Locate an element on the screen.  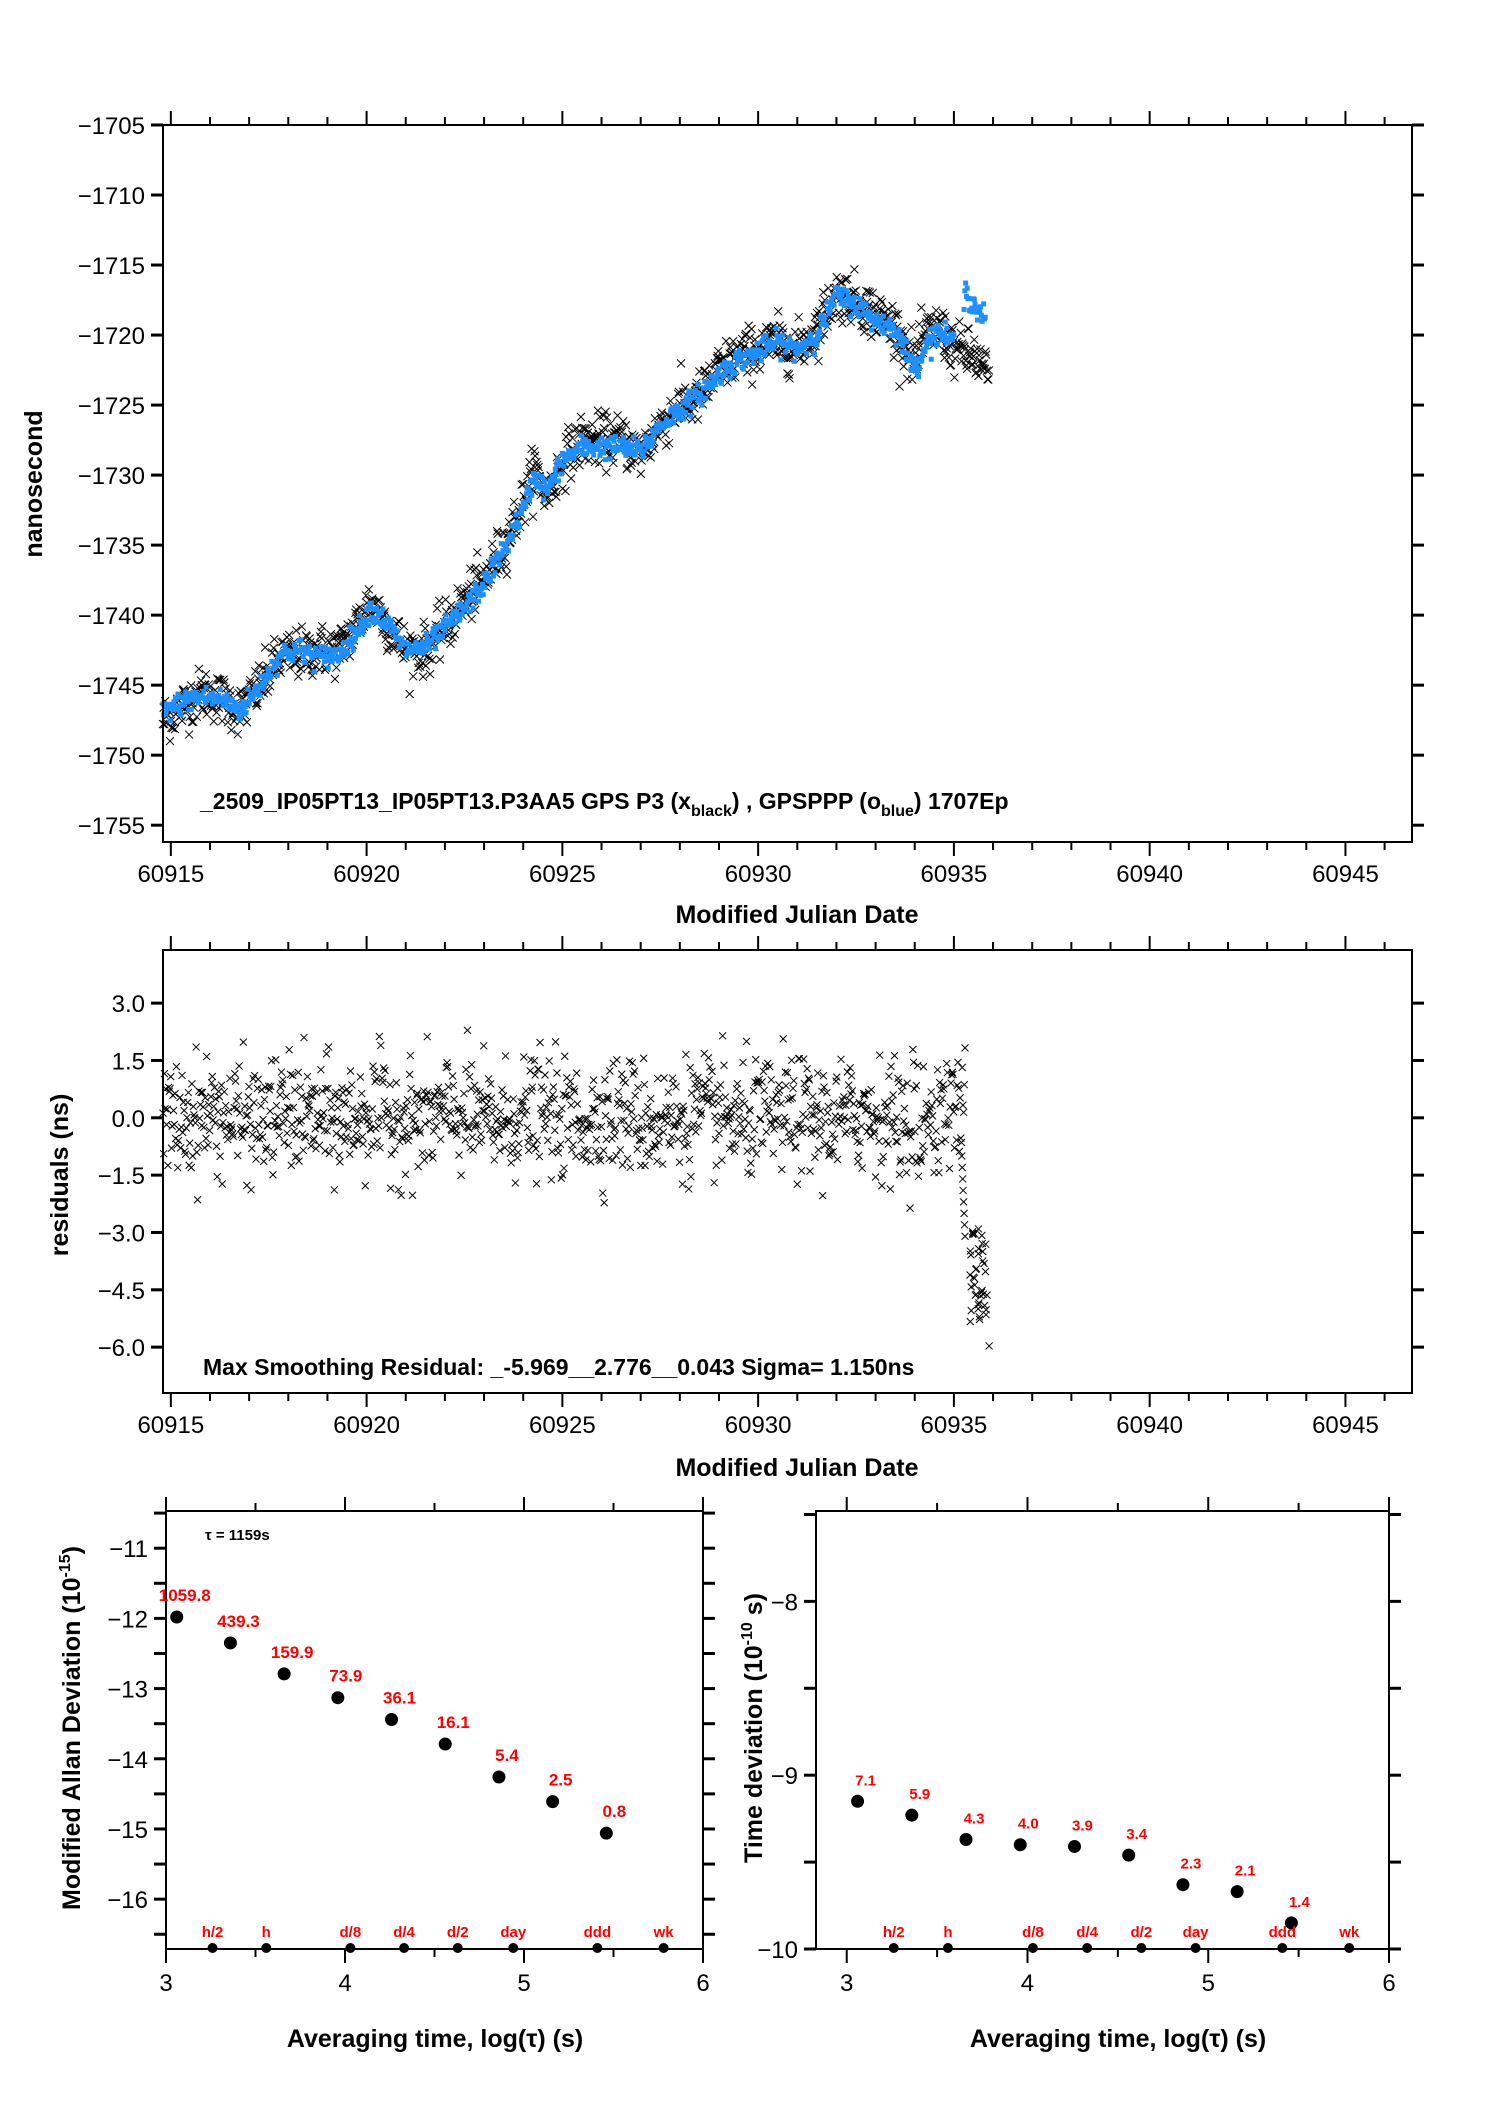
y-tick-label: −1715 is located at coordinates (111, 266).